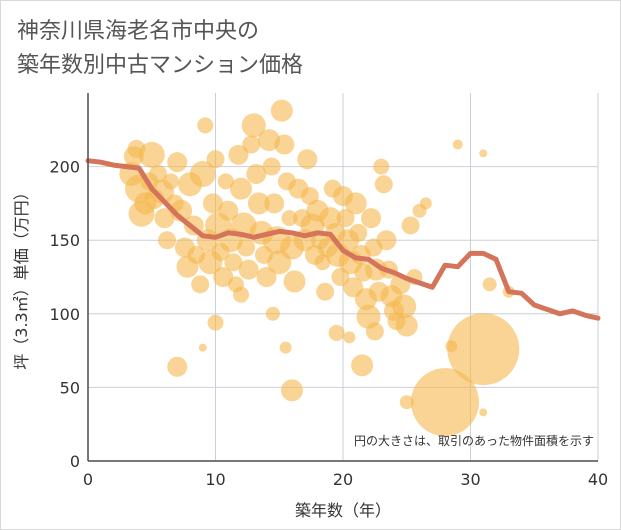 This screenshot has height=530, width=621. I want to click on x-tick-label: 0, so click(88, 479).